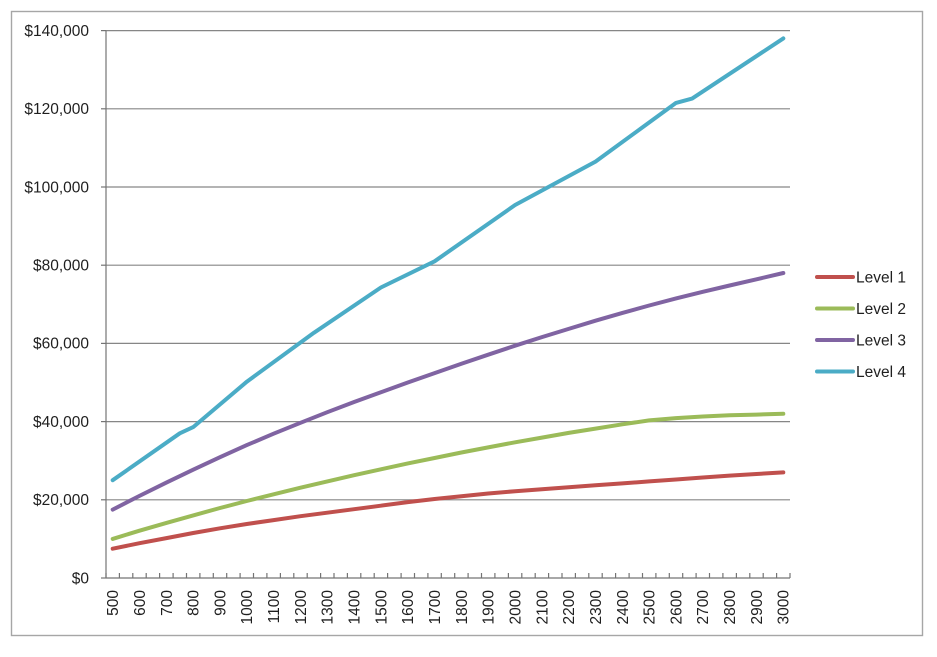 The image size is (937, 657). Describe the element at coordinates (676, 607) in the screenshot. I see `svg-text: 2600` at that location.